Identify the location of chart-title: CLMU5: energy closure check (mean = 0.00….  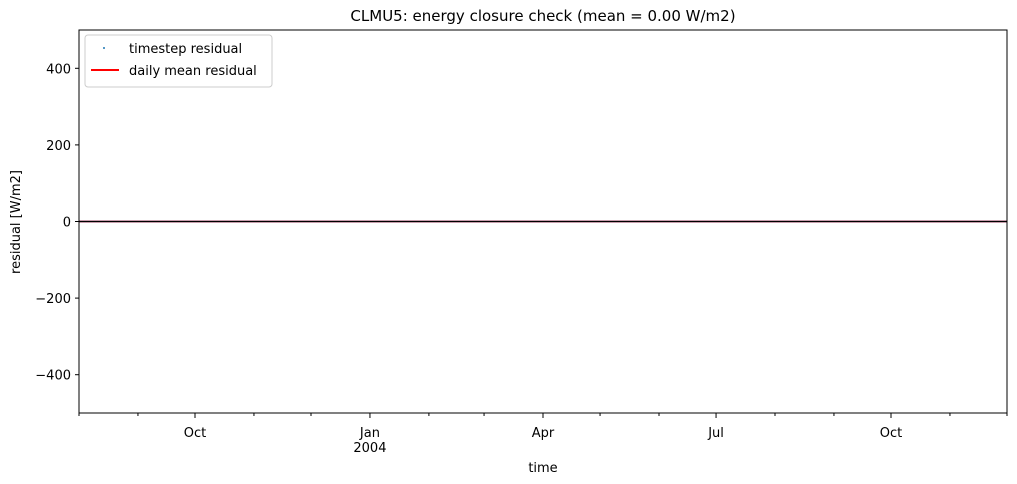
(542, 16).